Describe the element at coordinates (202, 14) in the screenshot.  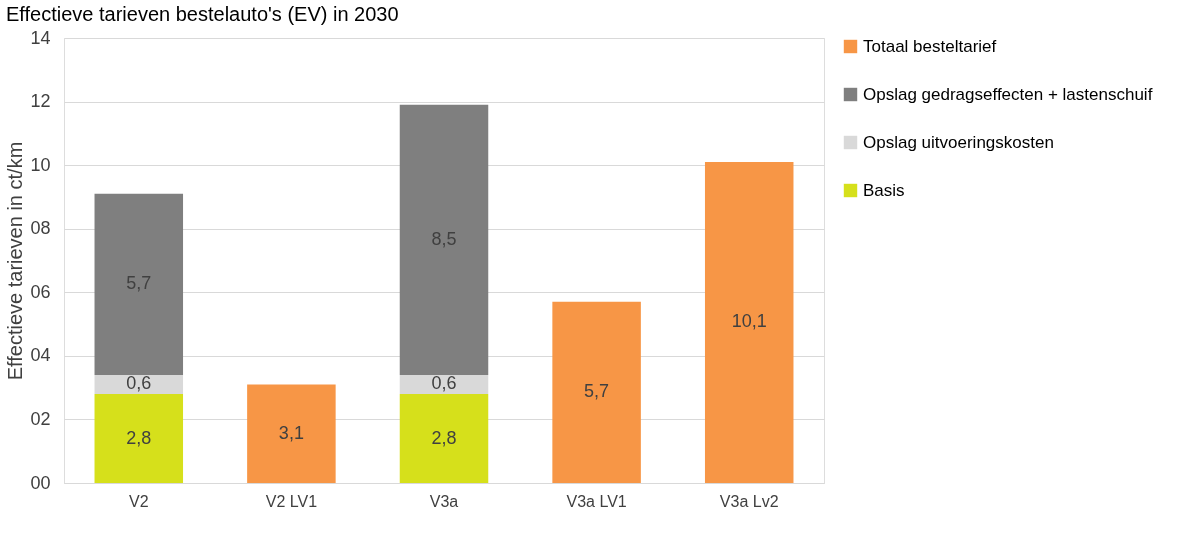
I see `chart-title: Effectieve tarieven bestelauto's (EV) in 2030` at that location.